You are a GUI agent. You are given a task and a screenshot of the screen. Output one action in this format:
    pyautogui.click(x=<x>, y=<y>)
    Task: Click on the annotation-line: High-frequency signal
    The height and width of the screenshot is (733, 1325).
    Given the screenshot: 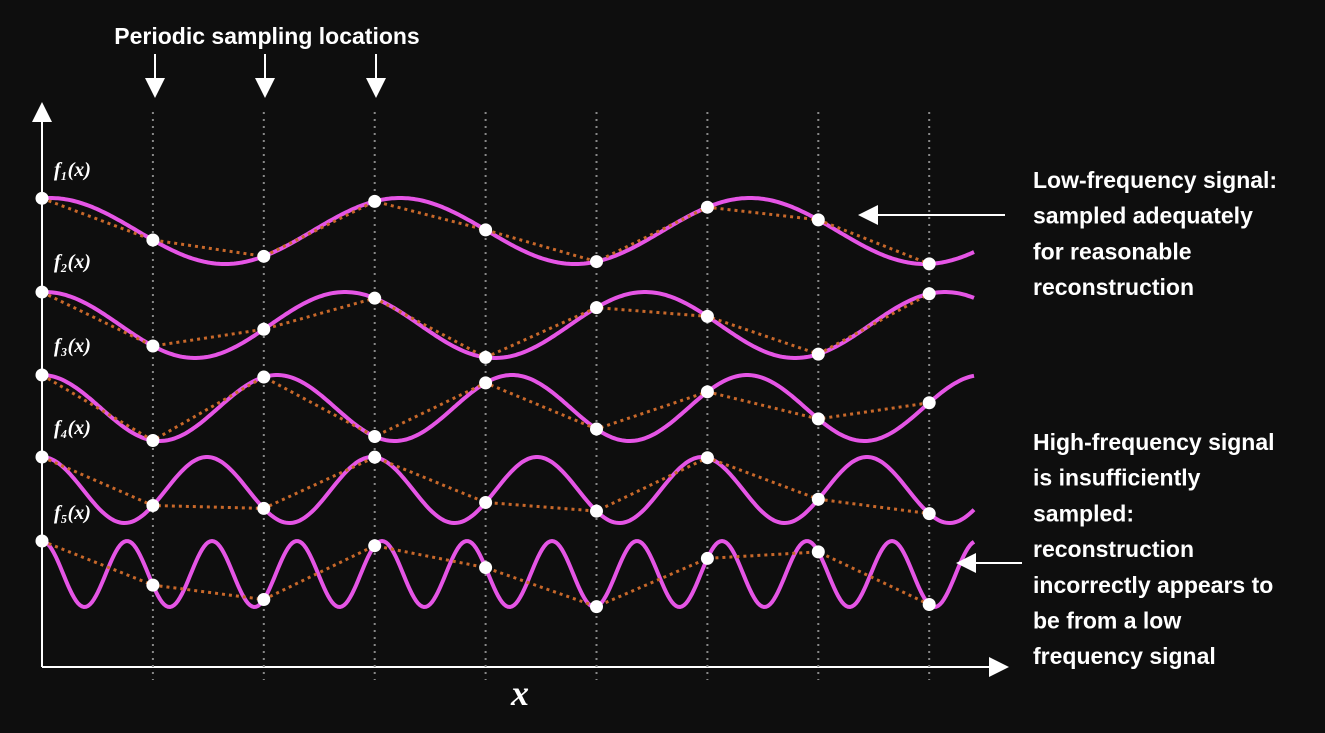 What is the action you would take?
    pyautogui.click(x=1154, y=442)
    